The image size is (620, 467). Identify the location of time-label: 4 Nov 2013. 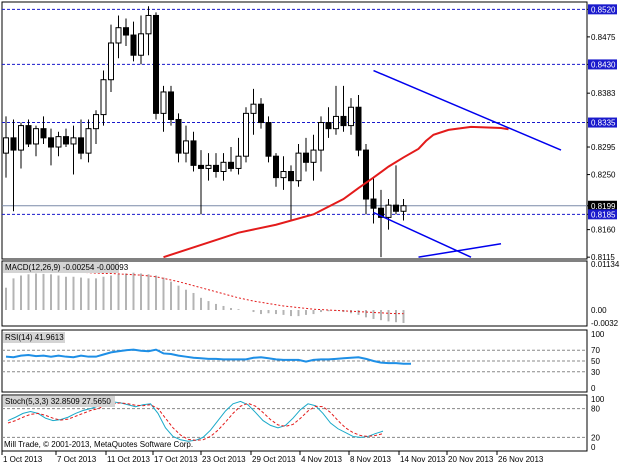
(321, 459).